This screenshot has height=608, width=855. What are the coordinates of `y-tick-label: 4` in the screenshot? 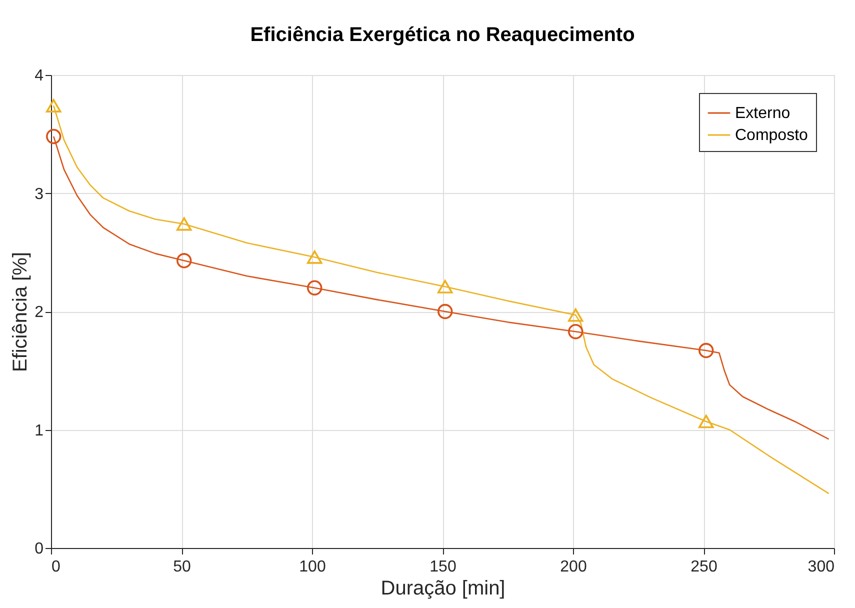 It's located at (39, 76).